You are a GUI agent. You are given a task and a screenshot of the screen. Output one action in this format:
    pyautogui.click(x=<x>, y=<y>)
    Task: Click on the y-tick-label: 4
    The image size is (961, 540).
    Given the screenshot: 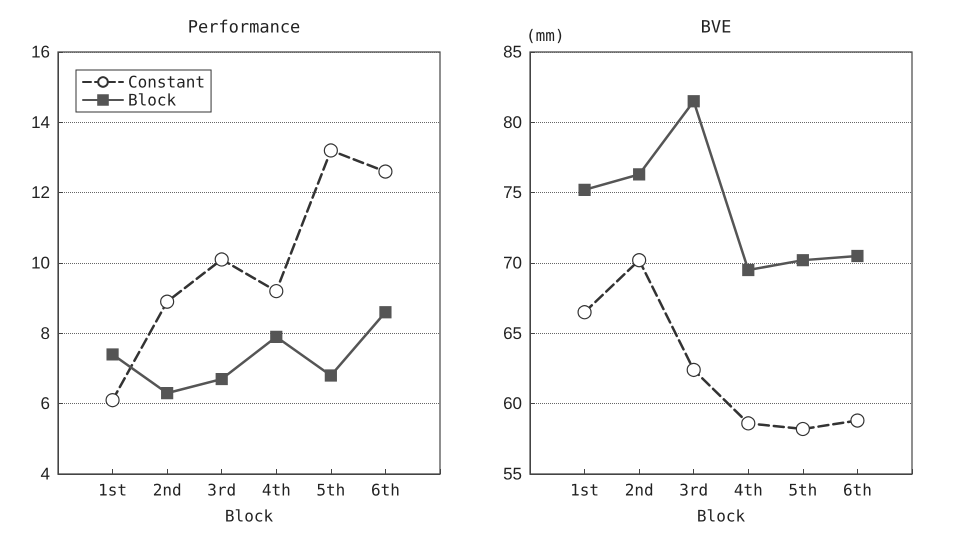 What is the action you would take?
    pyautogui.click(x=45, y=474)
    